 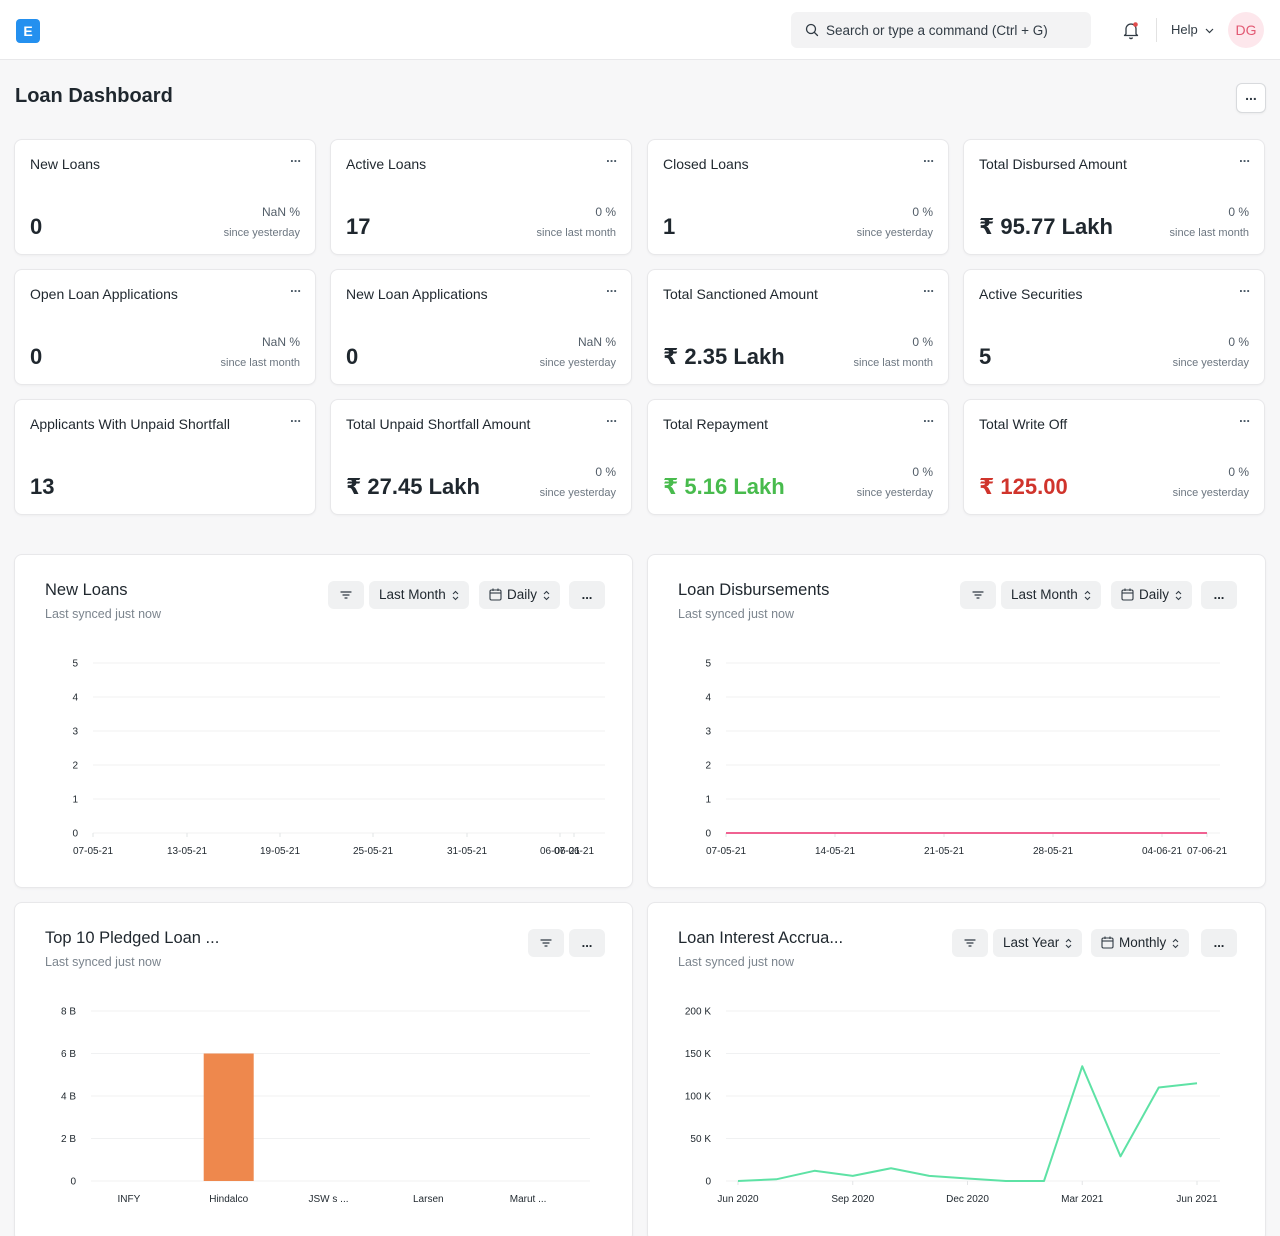 I want to click on interval-select: Monthly, so click(x=1140, y=943).